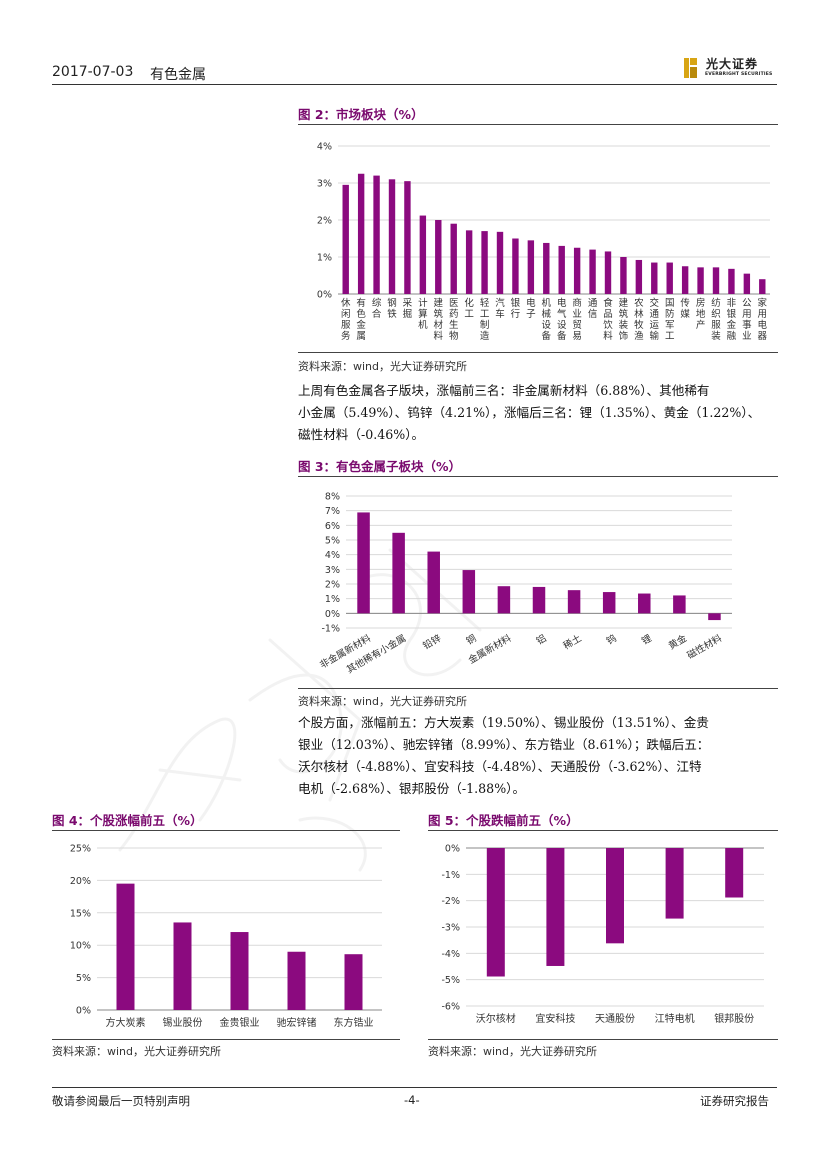  I want to click on x-tick-label: 锂, so click(647, 639).